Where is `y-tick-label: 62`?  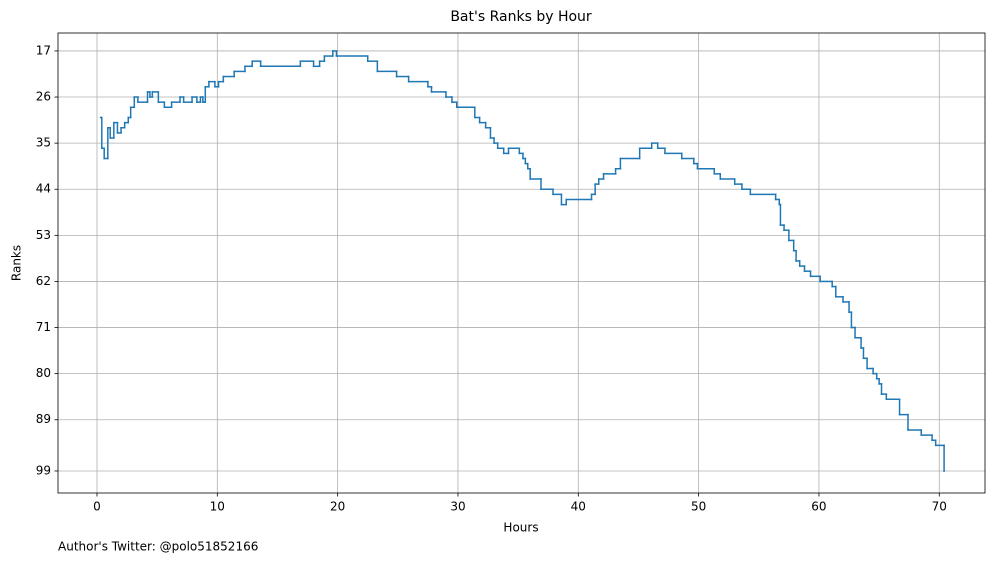
y-tick-label: 62 is located at coordinates (43, 281).